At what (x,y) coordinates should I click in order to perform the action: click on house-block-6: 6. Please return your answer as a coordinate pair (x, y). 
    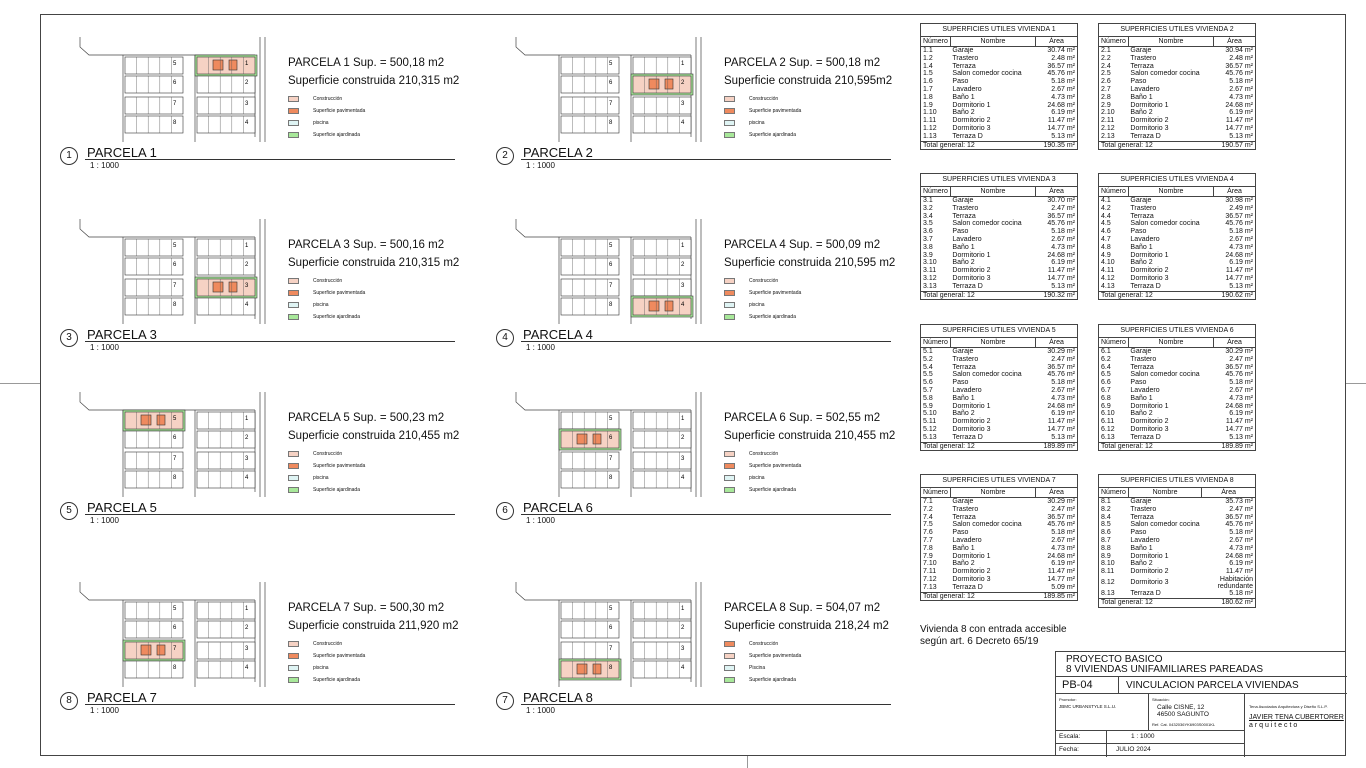
    Looking at the image, I should click on (590, 84).